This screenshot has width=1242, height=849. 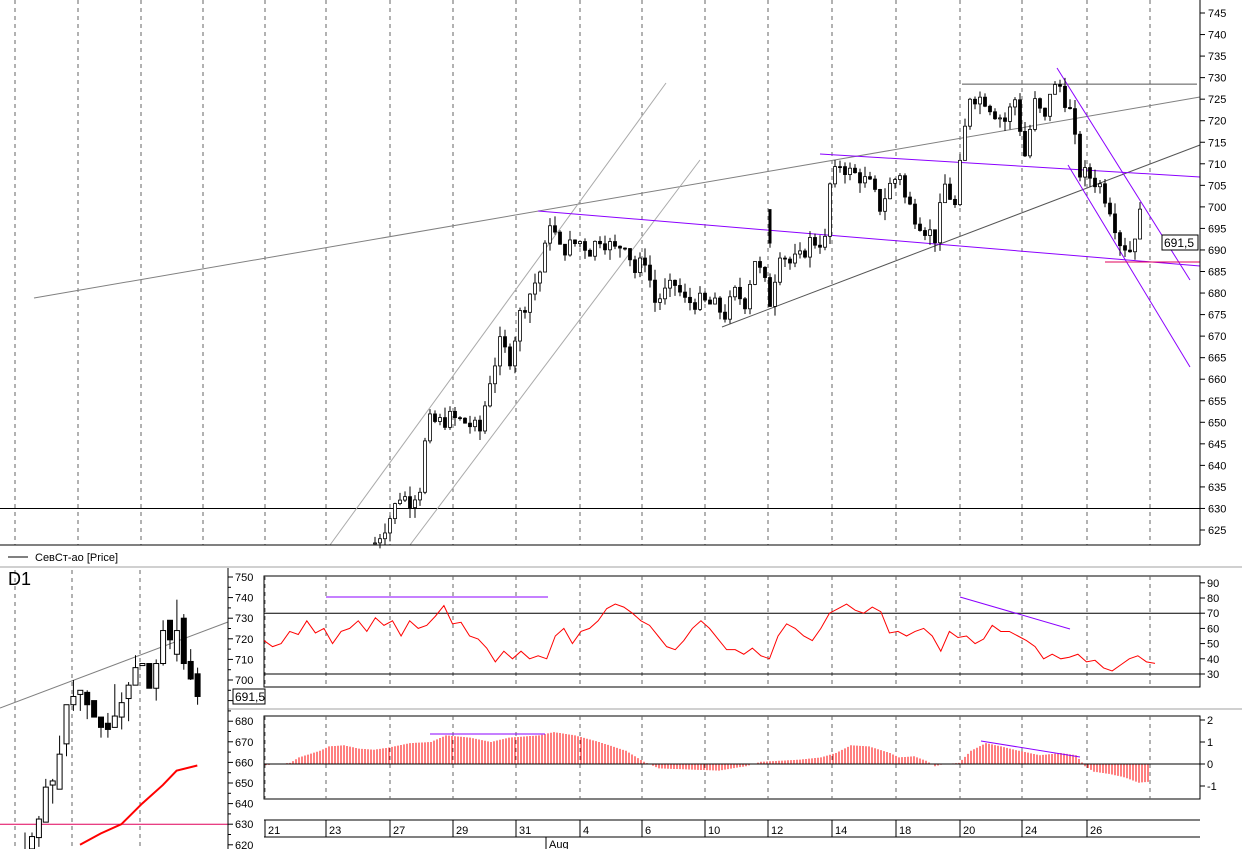 I want to click on date-label: 21, so click(x=274, y=831).